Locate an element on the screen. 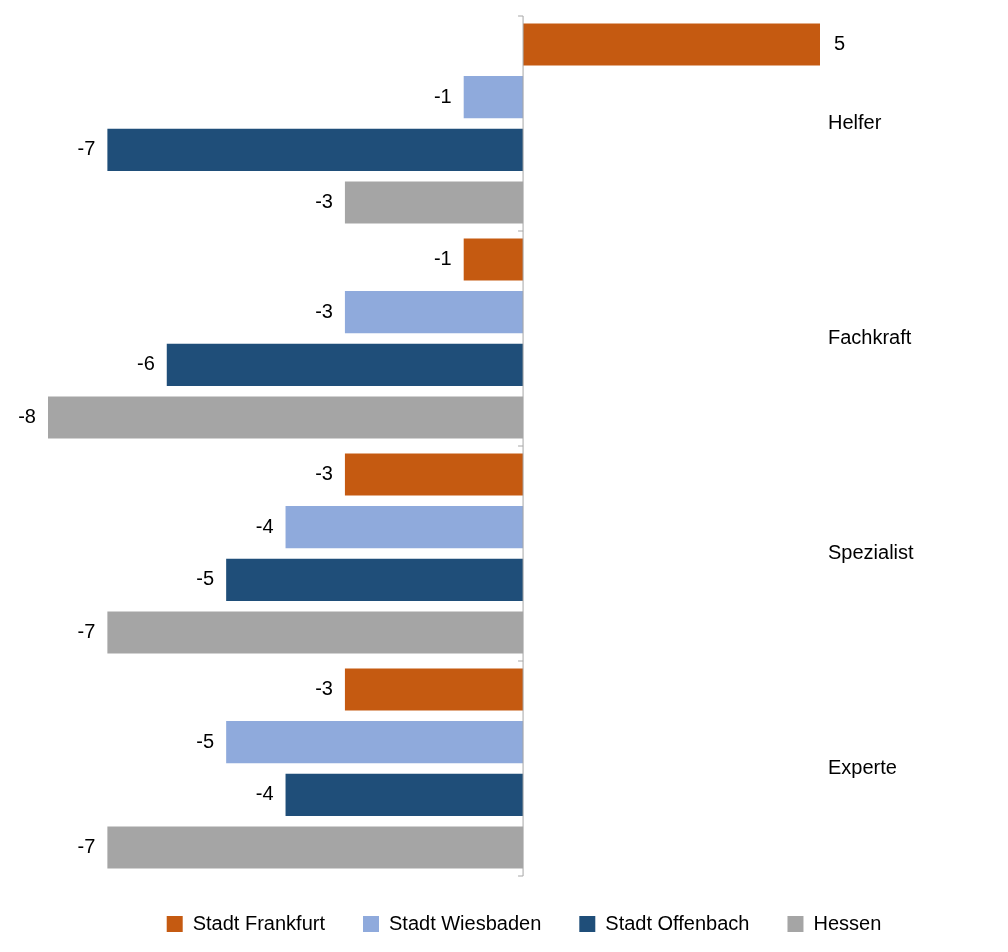 This screenshot has height=952, width=1008. data-label: -6 is located at coordinates (145, 363).